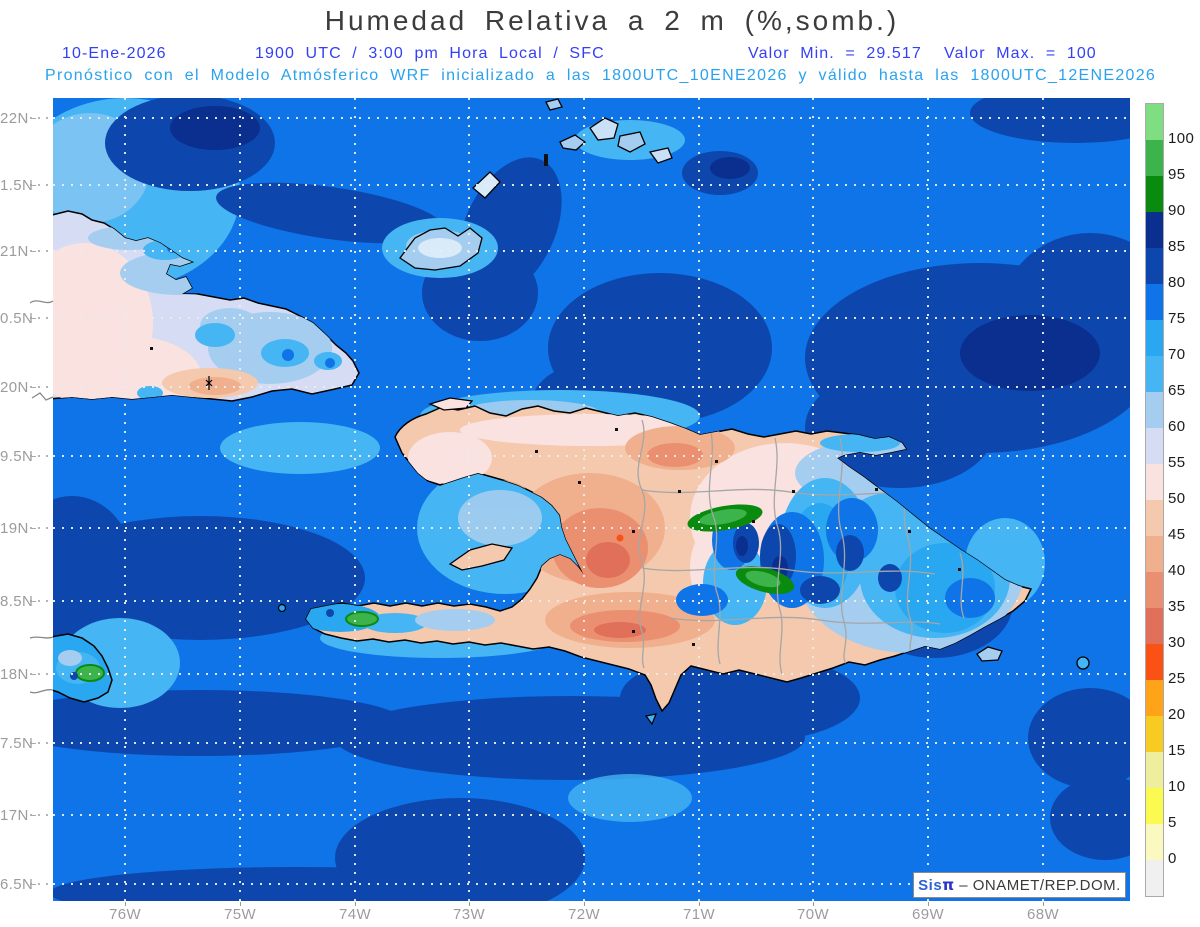 The width and height of the screenshot is (1200, 927). What do you see at coordinates (1177, 174) in the screenshot?
I see `colorbar-tick-label: 95` at bounding box center [1177, 174].